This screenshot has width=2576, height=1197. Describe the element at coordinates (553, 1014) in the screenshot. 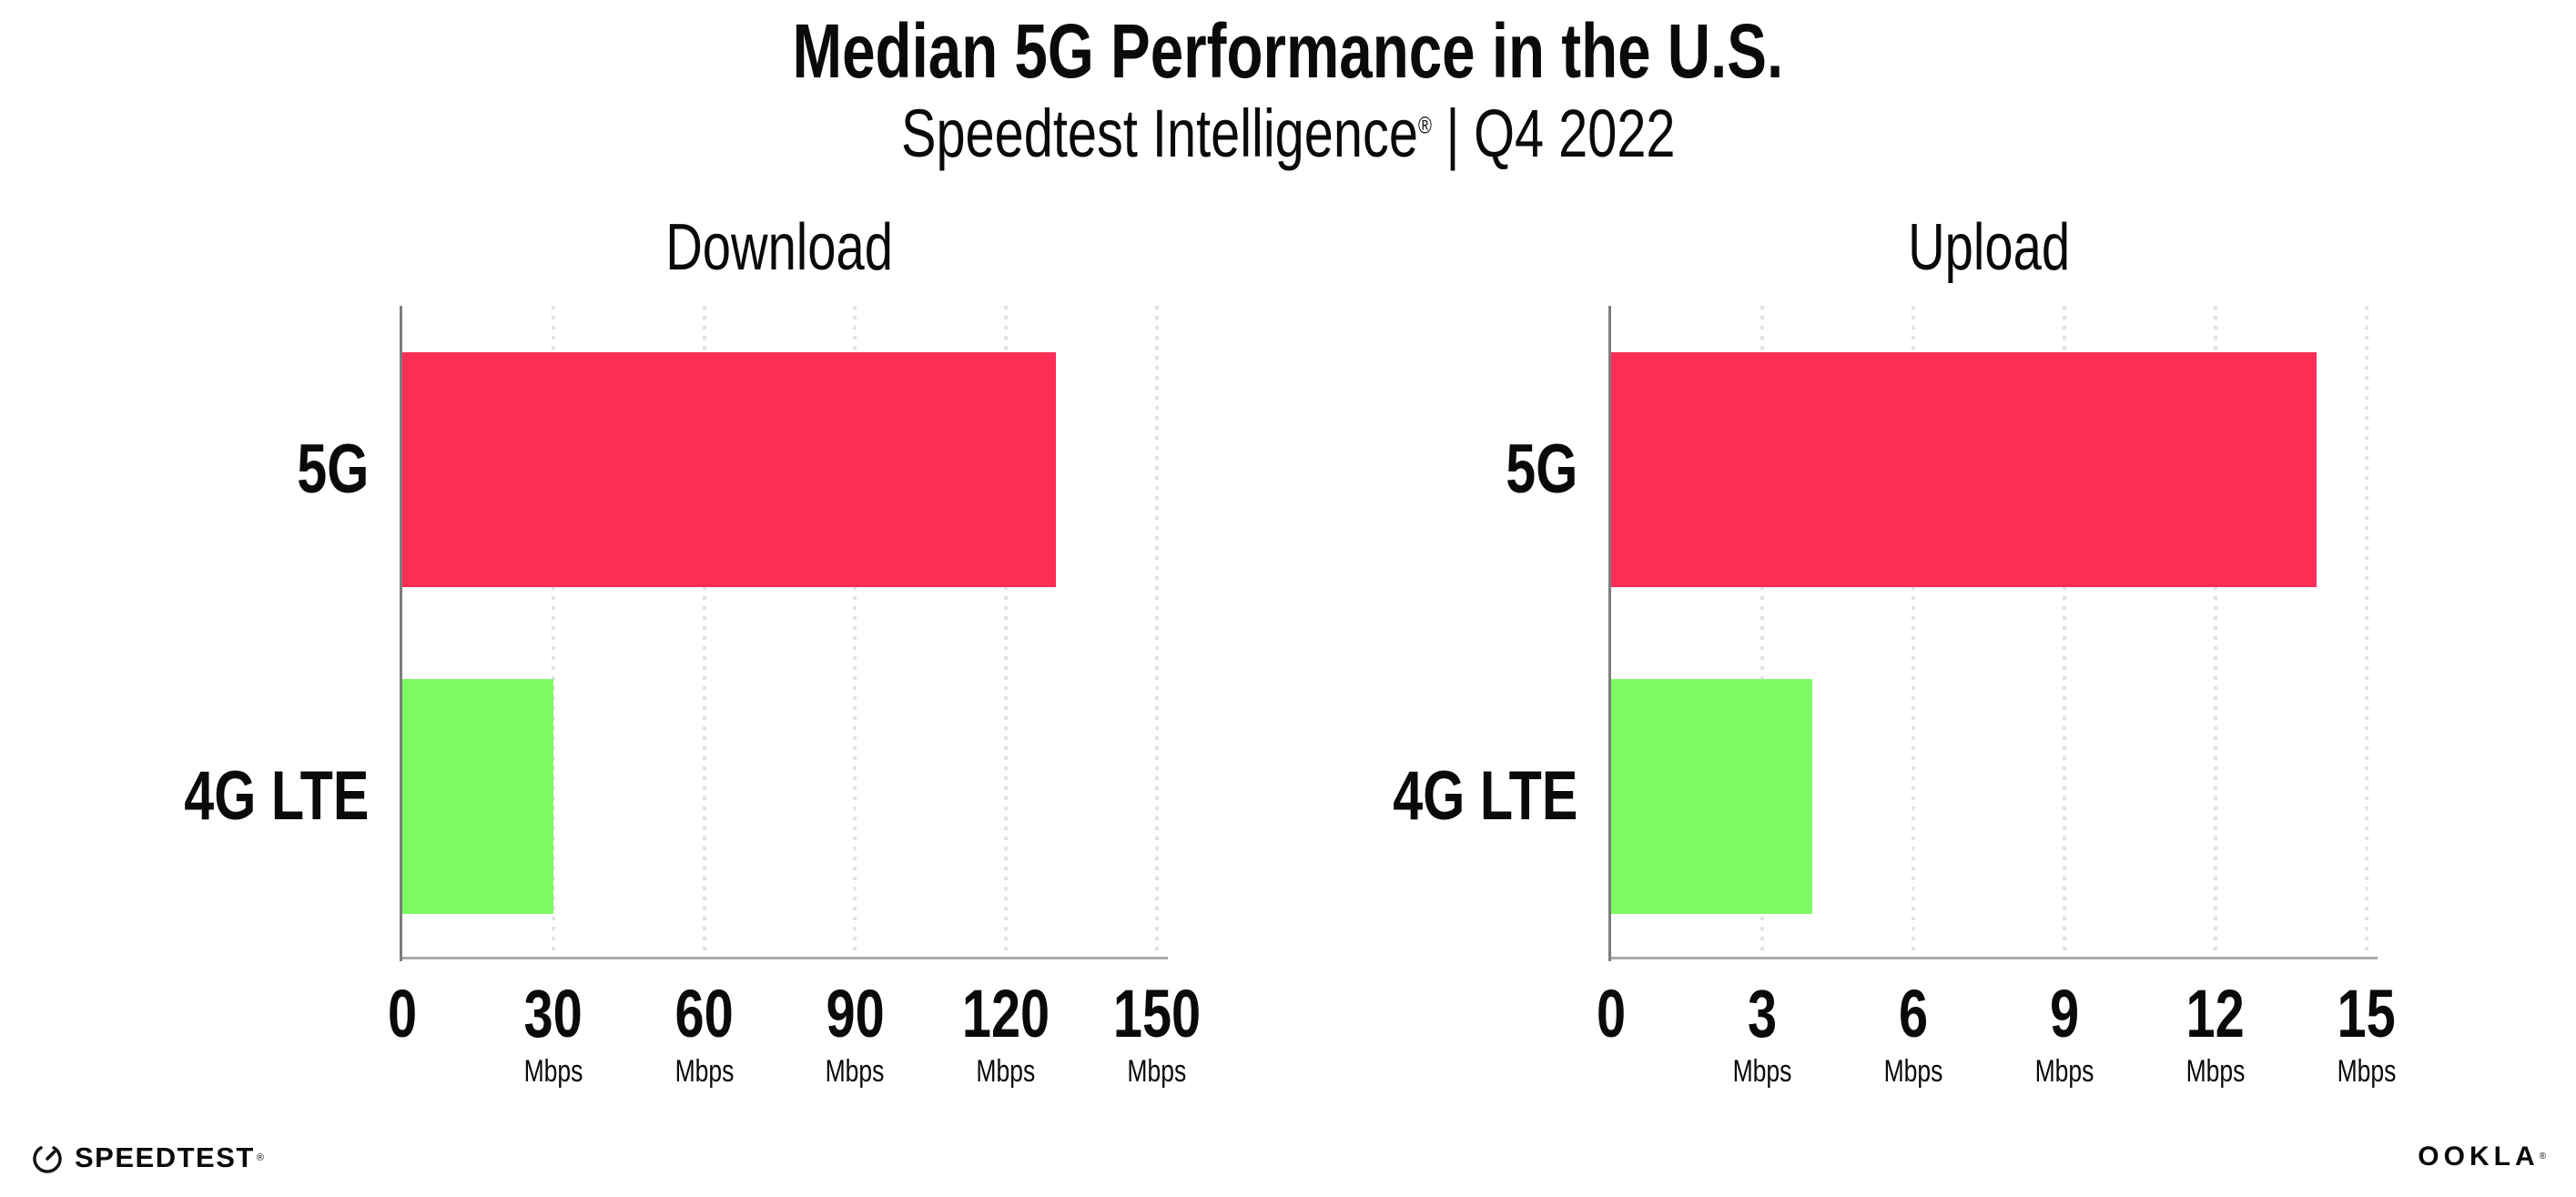

I see `x-tick-value: 30` at that location.